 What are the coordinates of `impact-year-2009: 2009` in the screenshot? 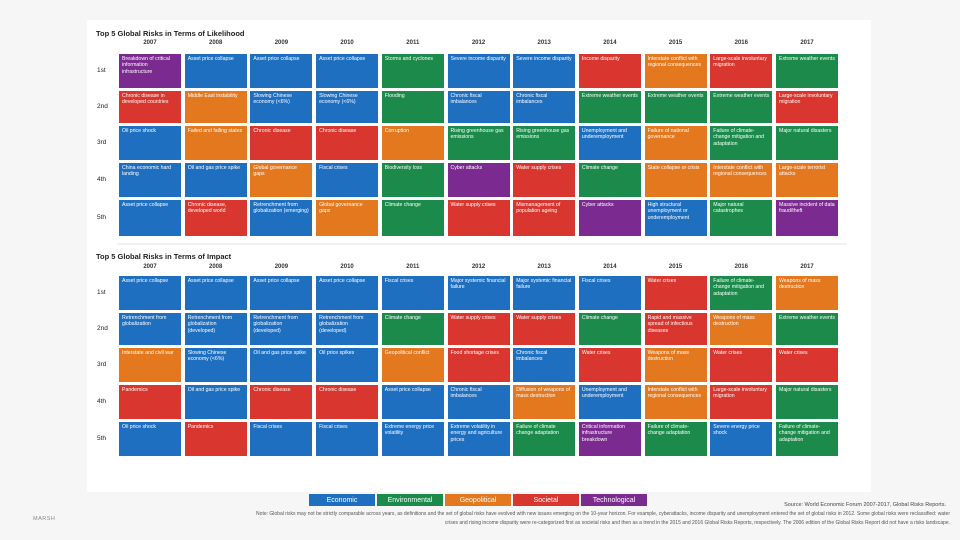 It's located at (281, 267).